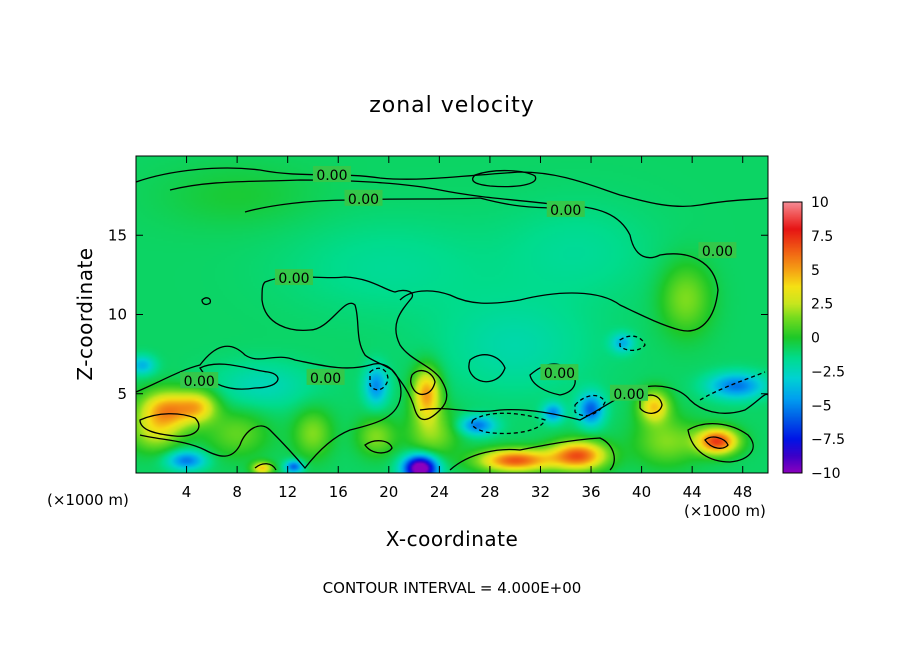 This screenshot has height=654, width=904. Describe the element at coordinates (452, 105) in the screenshot. I see `chart-title: zonal velocity` at that location.